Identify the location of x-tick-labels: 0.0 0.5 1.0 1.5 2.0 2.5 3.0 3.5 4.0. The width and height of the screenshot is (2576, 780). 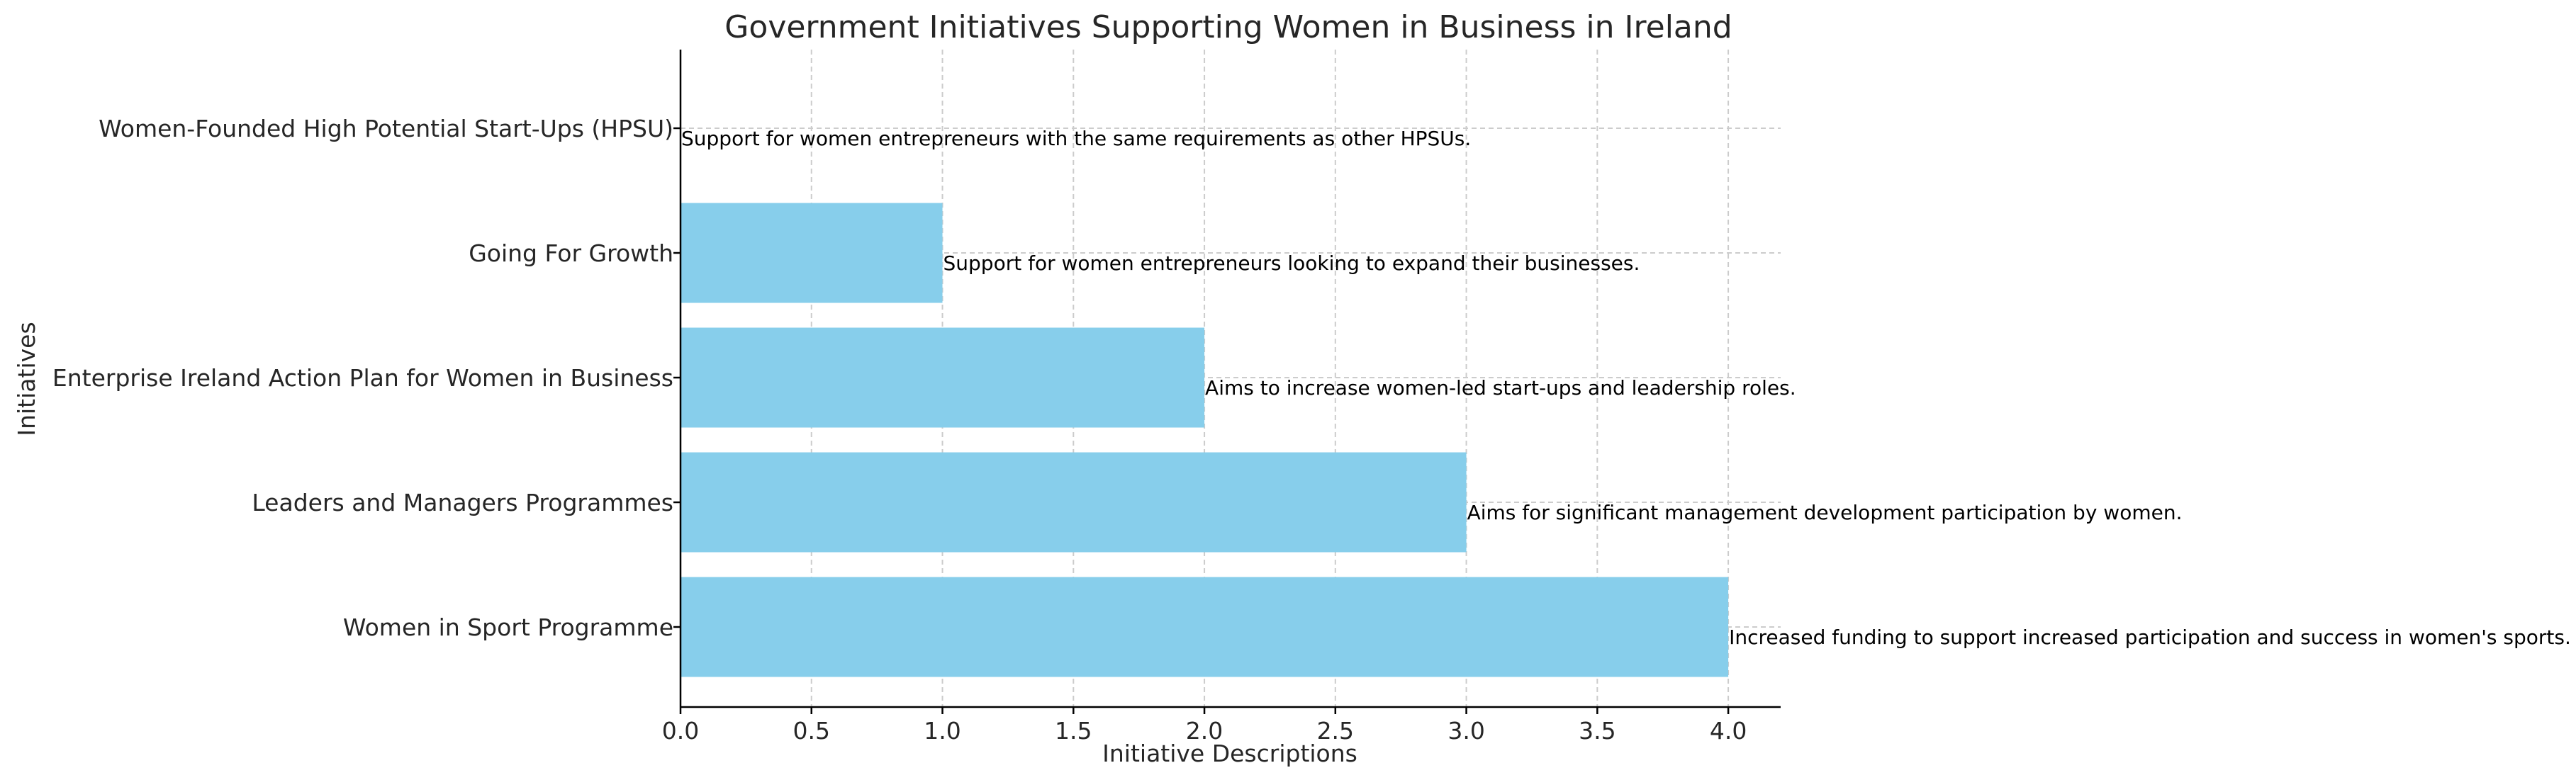
(1205, 731).